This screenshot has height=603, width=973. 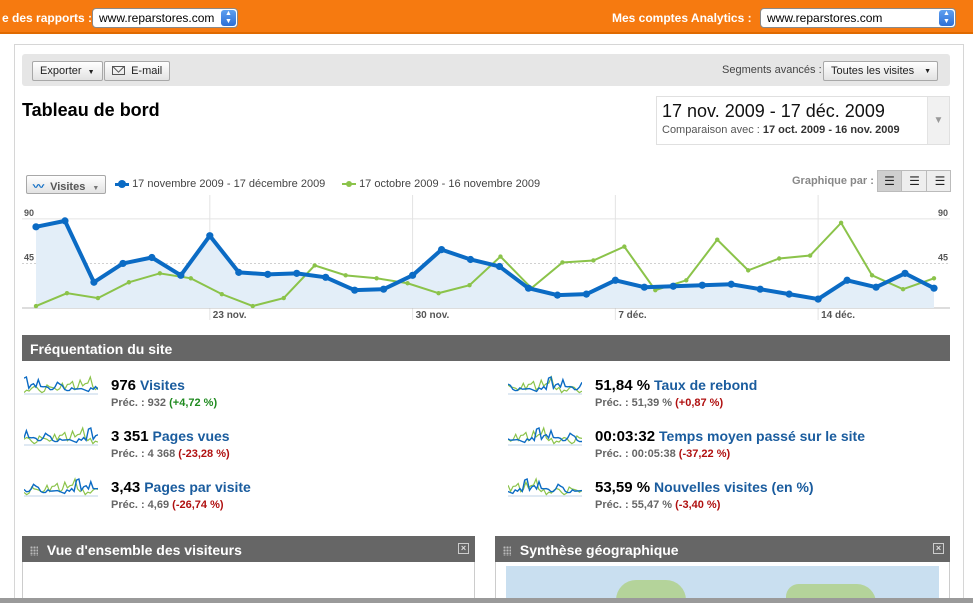 I want to click on visitors-overview-body, so click(x=248, y=582).